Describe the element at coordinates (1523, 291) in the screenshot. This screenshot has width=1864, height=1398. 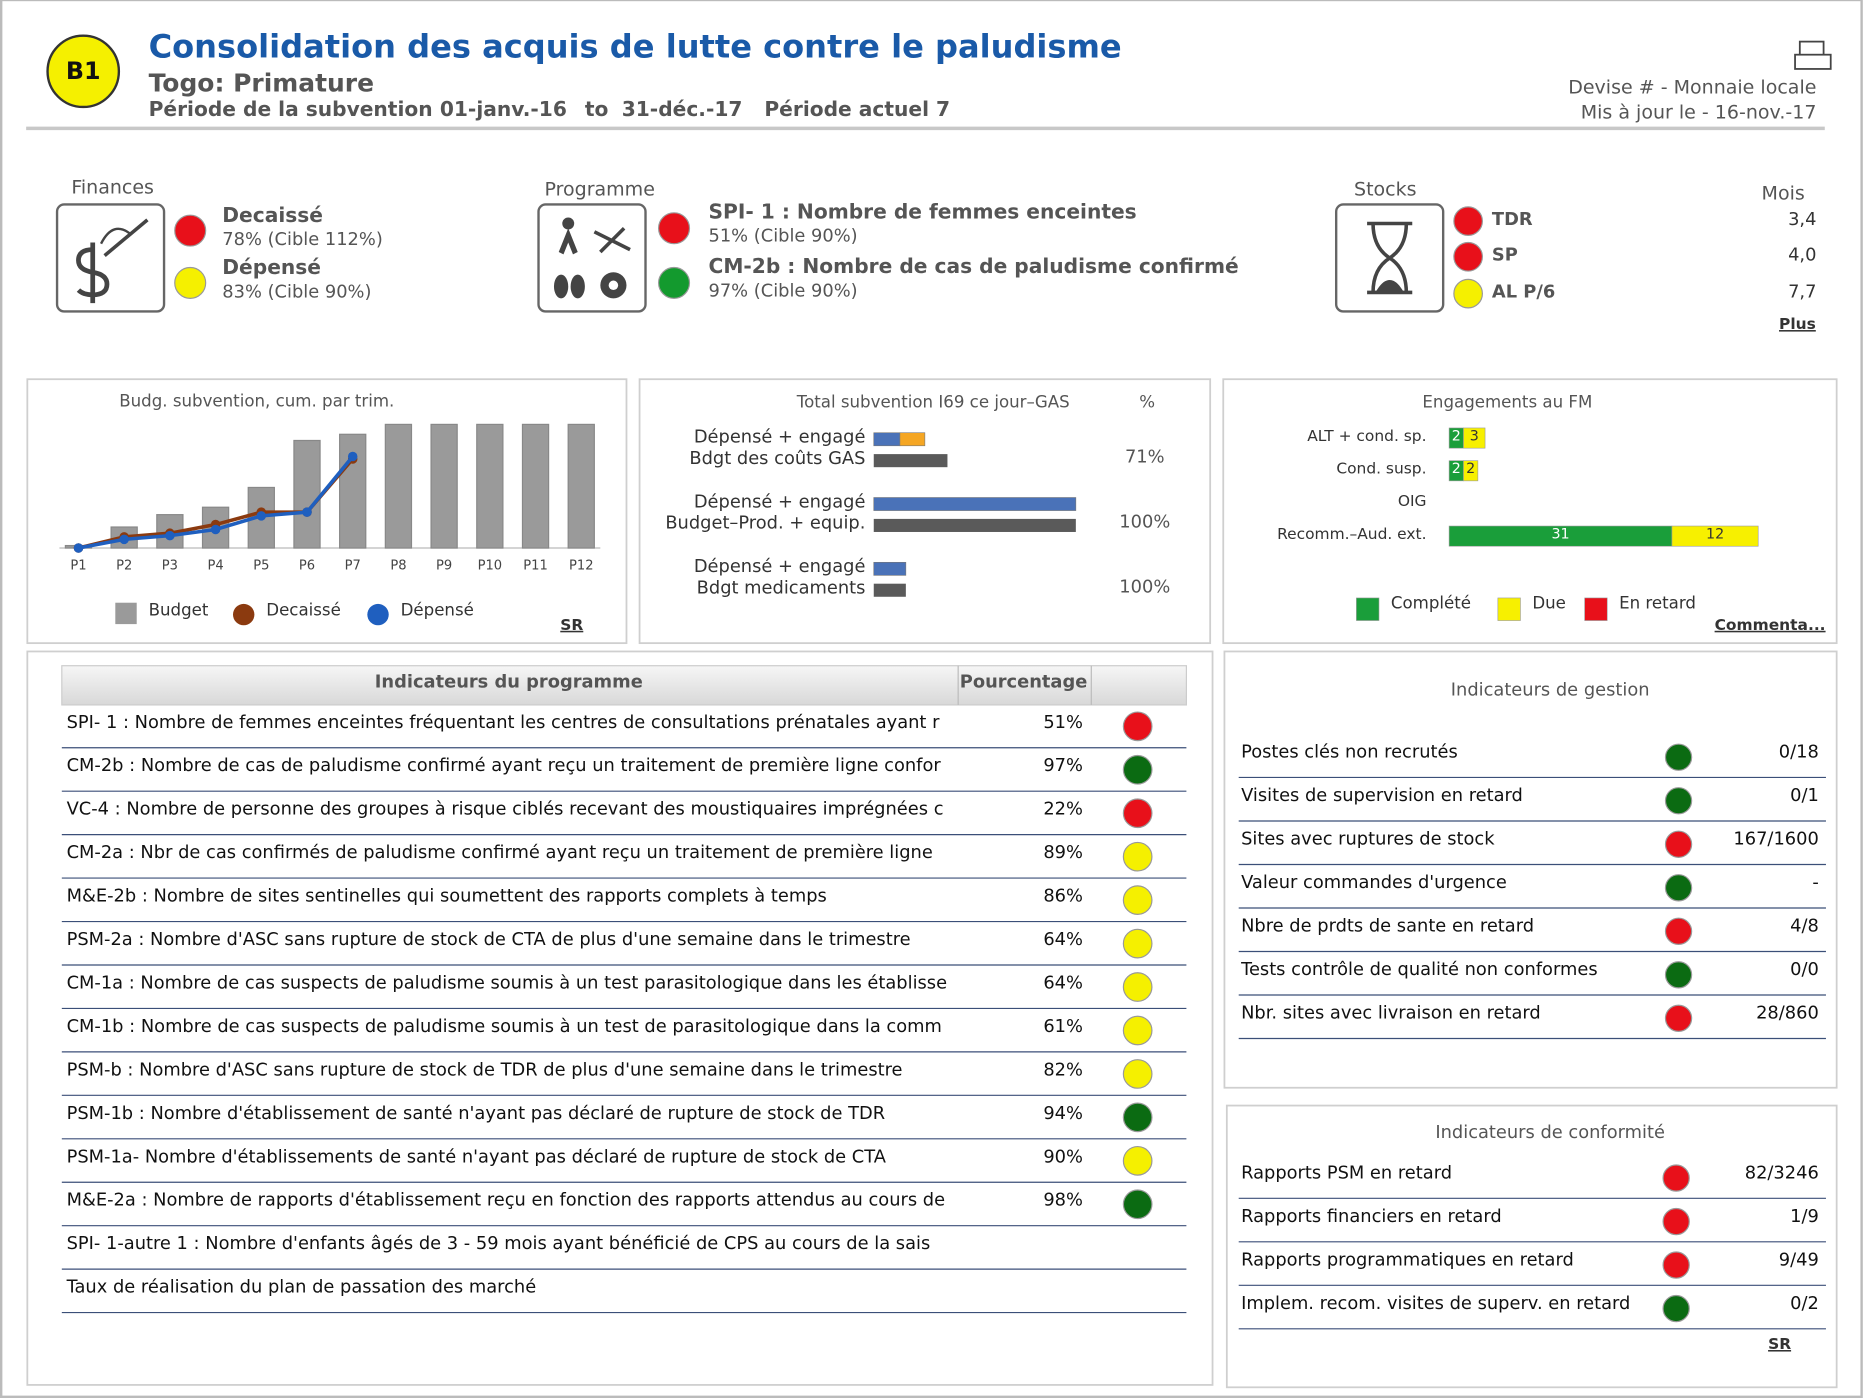
I see `stock-name: AL P/6` at that location.